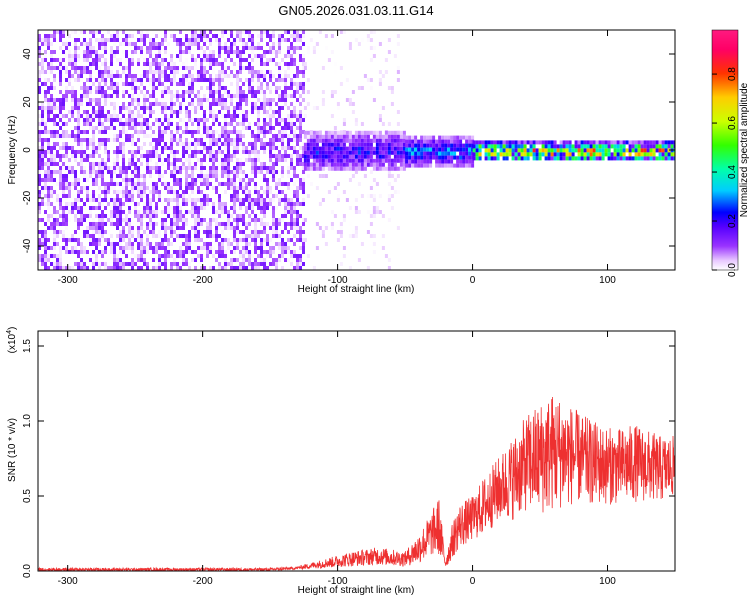 The width and height of the screenshot is (750, 600). What do you see at coordinates (68, 280) in the screenshot?
I see `x-tick-label: -300` at bounding box center [68, 280].